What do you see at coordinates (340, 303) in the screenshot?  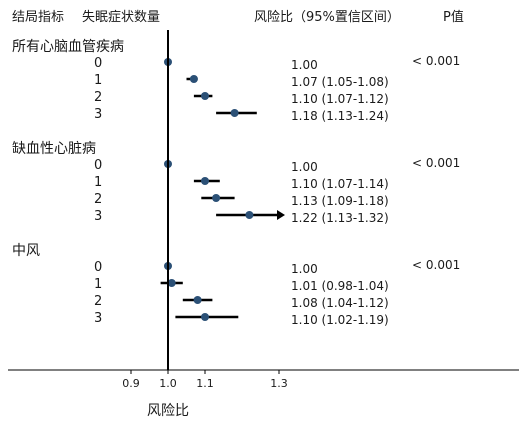 I see `estimate-label: 1.08 (1.04-1.12)` at bounding box center [340, 303].